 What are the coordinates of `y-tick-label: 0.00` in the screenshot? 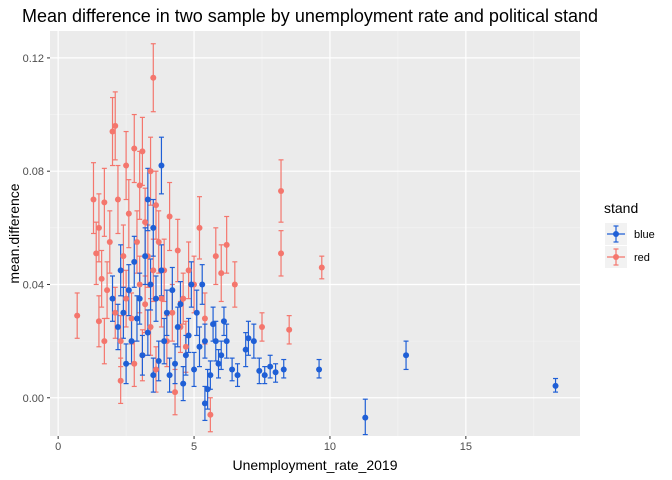 It's located at (33, 399).